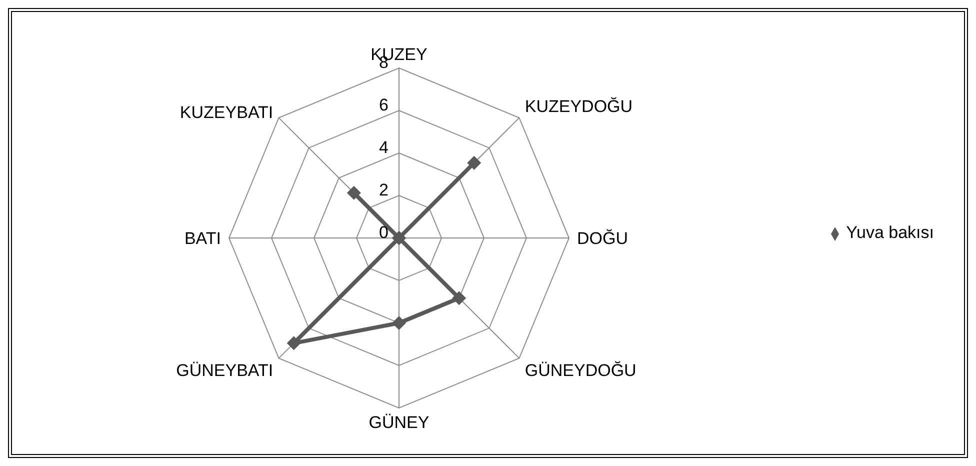 This screenshot has width=976, height=466. I want to click on spoke-label: GÜNEY, so click(399, 422).